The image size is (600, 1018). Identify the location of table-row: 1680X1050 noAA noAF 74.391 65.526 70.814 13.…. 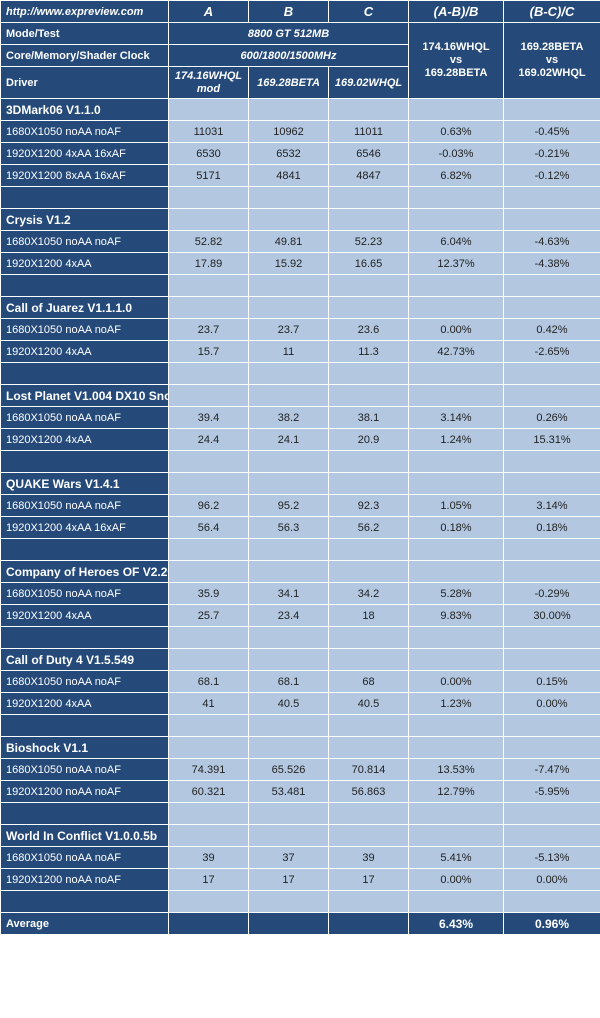
(300, 769).